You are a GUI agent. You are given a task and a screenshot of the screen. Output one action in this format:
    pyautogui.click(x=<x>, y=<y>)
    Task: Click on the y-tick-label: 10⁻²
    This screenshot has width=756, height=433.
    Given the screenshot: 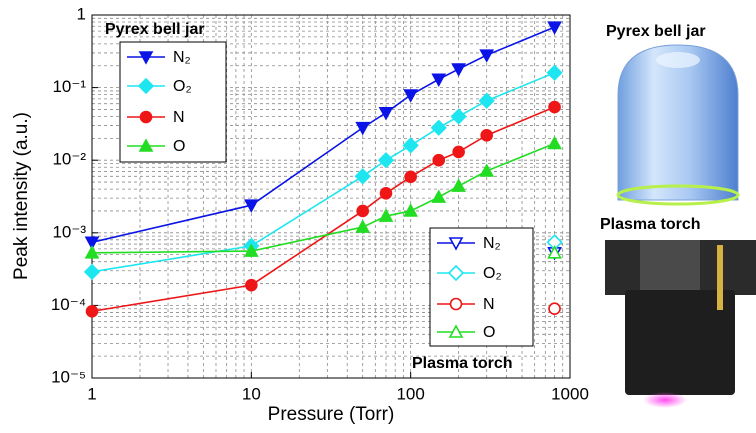 What is the action you would take?
    pyautogui.click(x=69, y=159)
    